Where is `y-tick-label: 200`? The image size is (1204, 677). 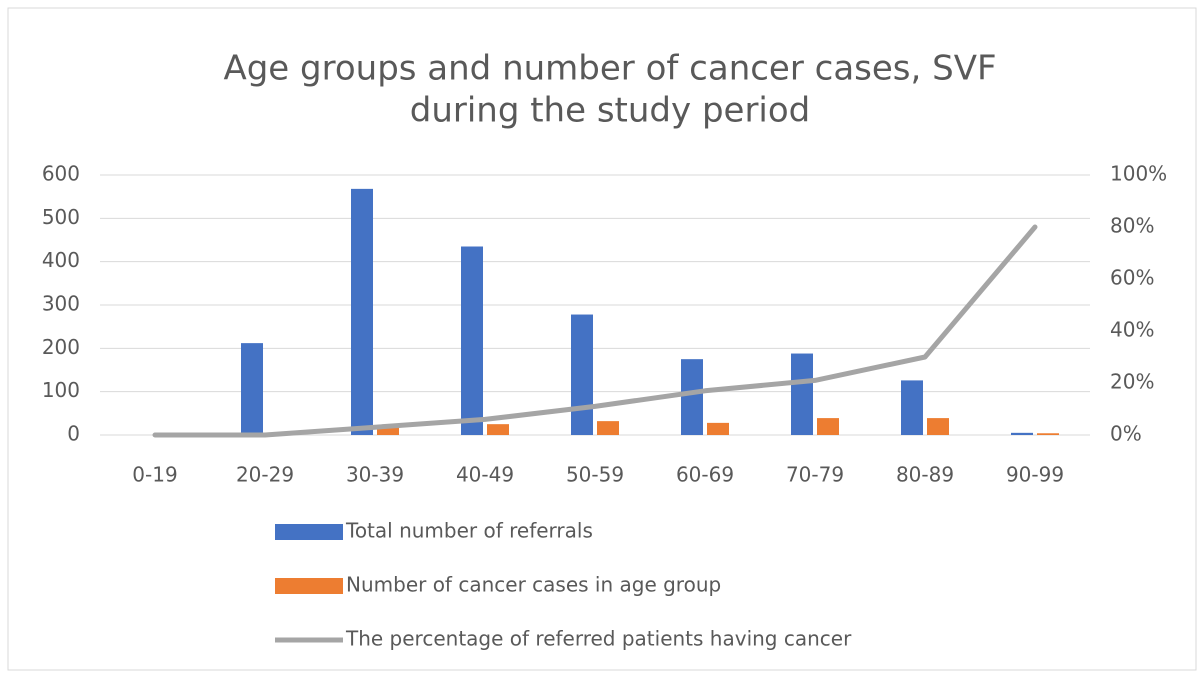
y-tick-label: 200 is located at coordinates (61, 347).